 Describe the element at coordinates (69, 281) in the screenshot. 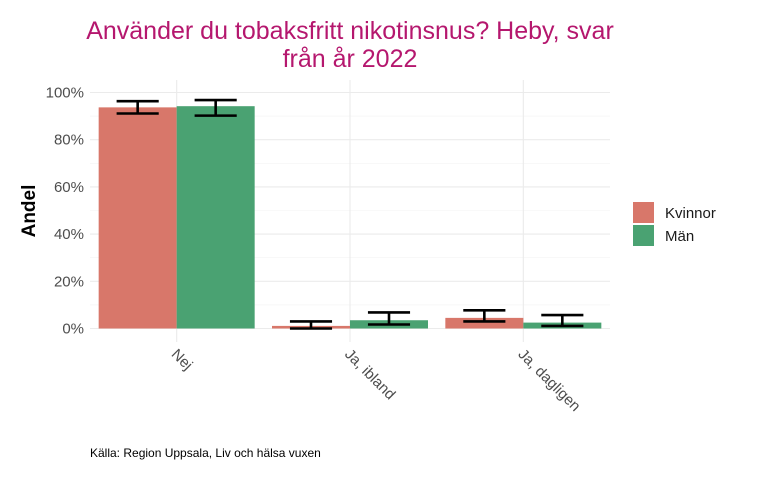

I see `y-tick-label: 20%` at that location.